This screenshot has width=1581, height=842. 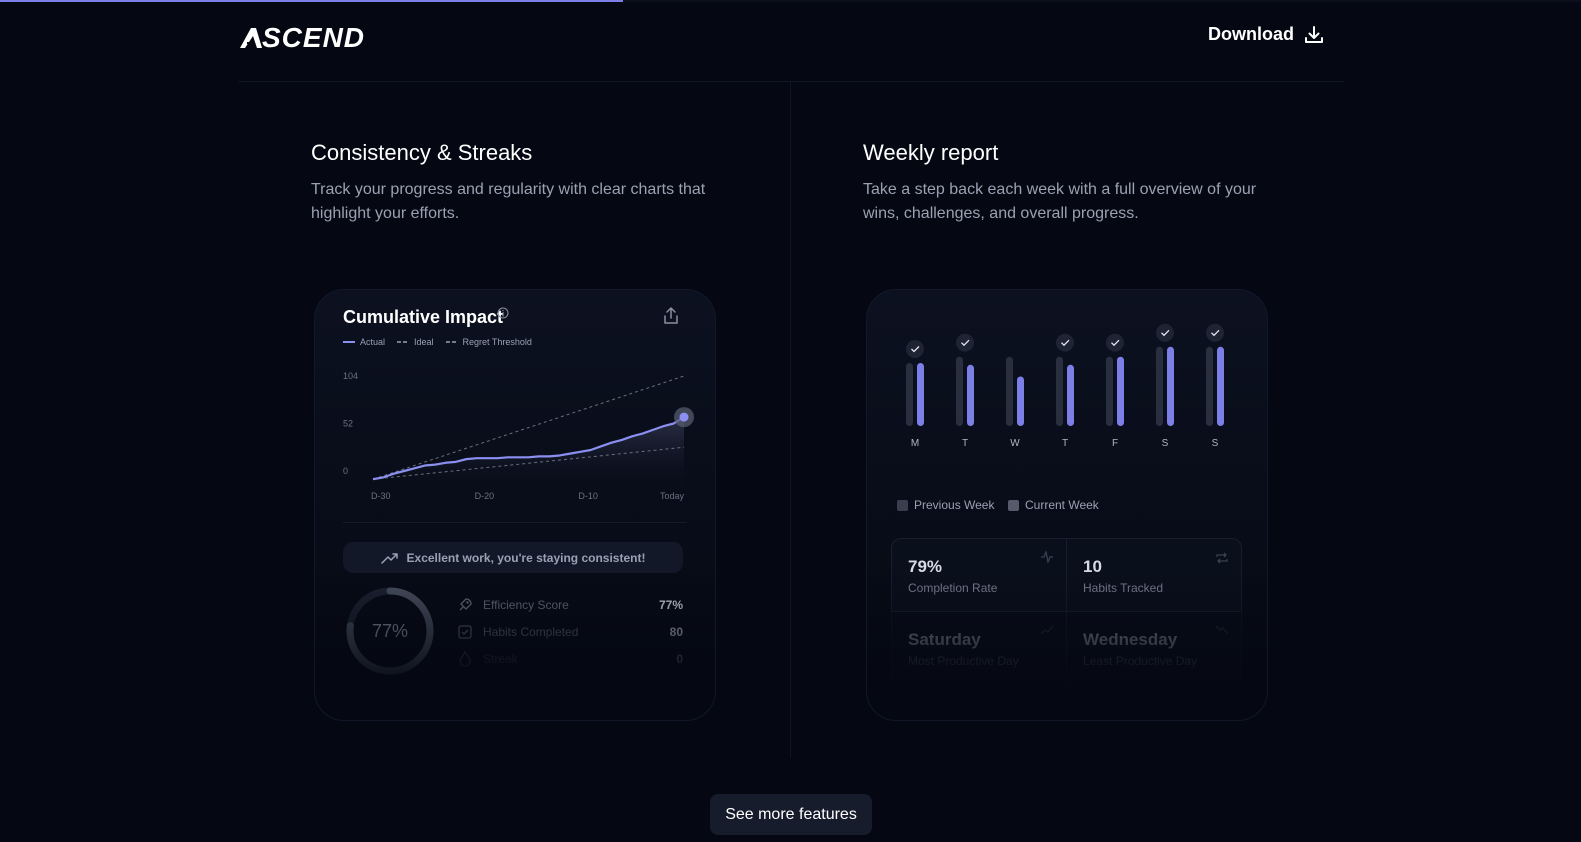 I want to click on y-tick-label: 104, so click(x=350, y=376).